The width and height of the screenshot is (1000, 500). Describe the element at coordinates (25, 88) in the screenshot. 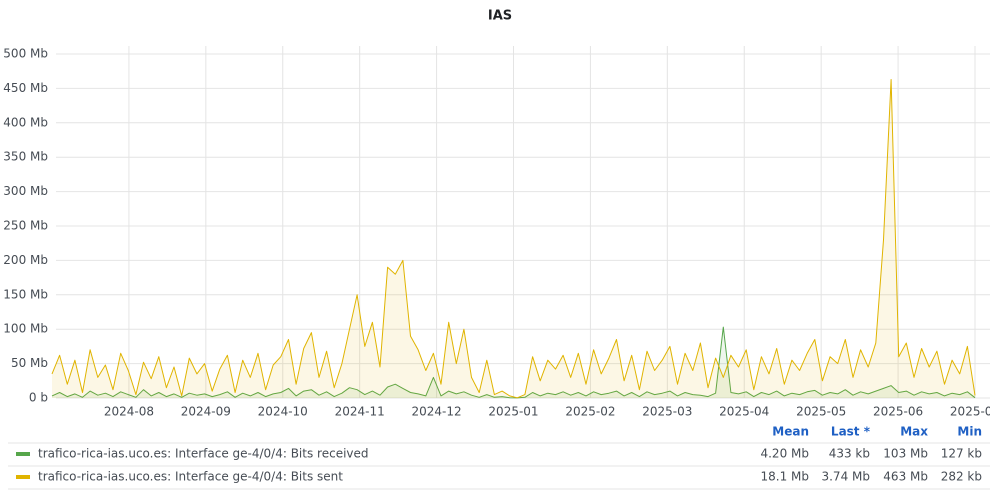

I see `y-tick-label: 450 Mb` at that location.